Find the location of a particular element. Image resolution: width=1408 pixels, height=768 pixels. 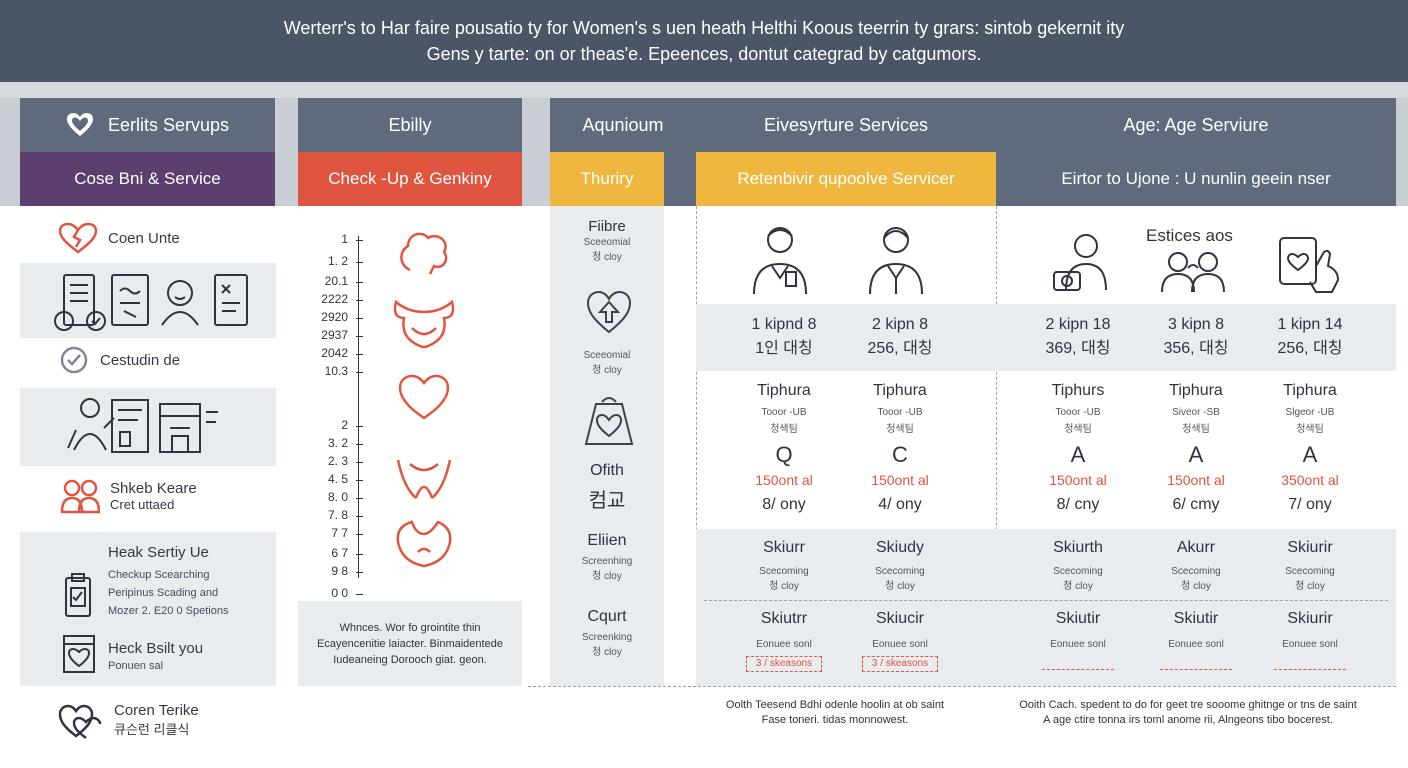

col3-item-2: Sceeomial 청 cloy is located at coordinates (607, 363).